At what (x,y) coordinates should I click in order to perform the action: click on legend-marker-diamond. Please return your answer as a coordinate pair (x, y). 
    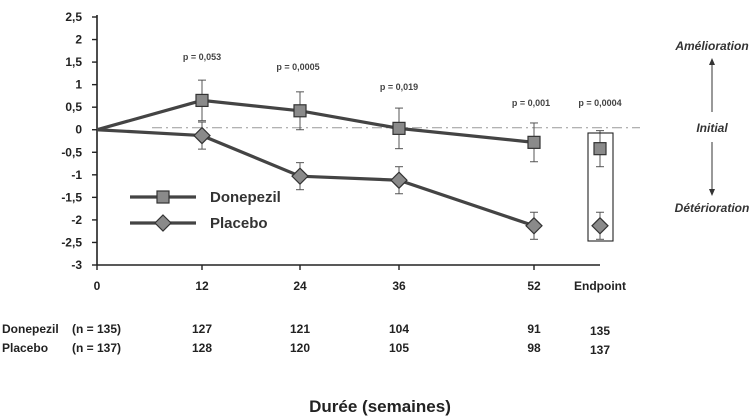
    Looking at the image, I should click on (163, 223).